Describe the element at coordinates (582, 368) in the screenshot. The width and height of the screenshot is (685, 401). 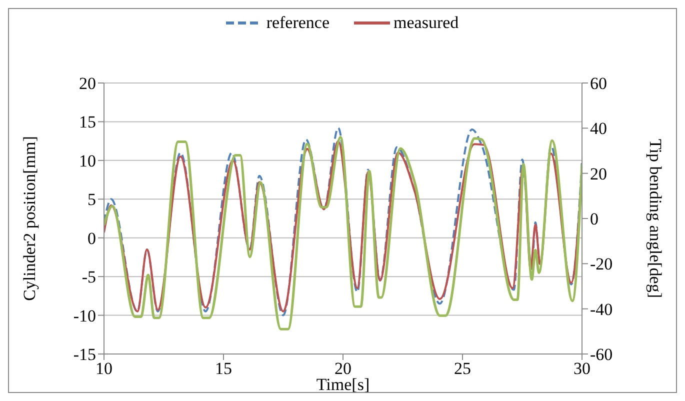
I see `x-tick-label: 30` at that location.